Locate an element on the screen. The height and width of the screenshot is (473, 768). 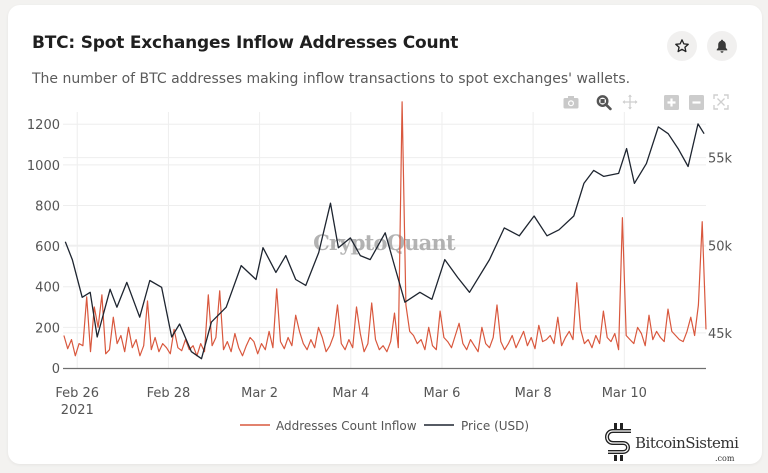
y-left-tick-label: 1000 is located at coordinates (43, 166).